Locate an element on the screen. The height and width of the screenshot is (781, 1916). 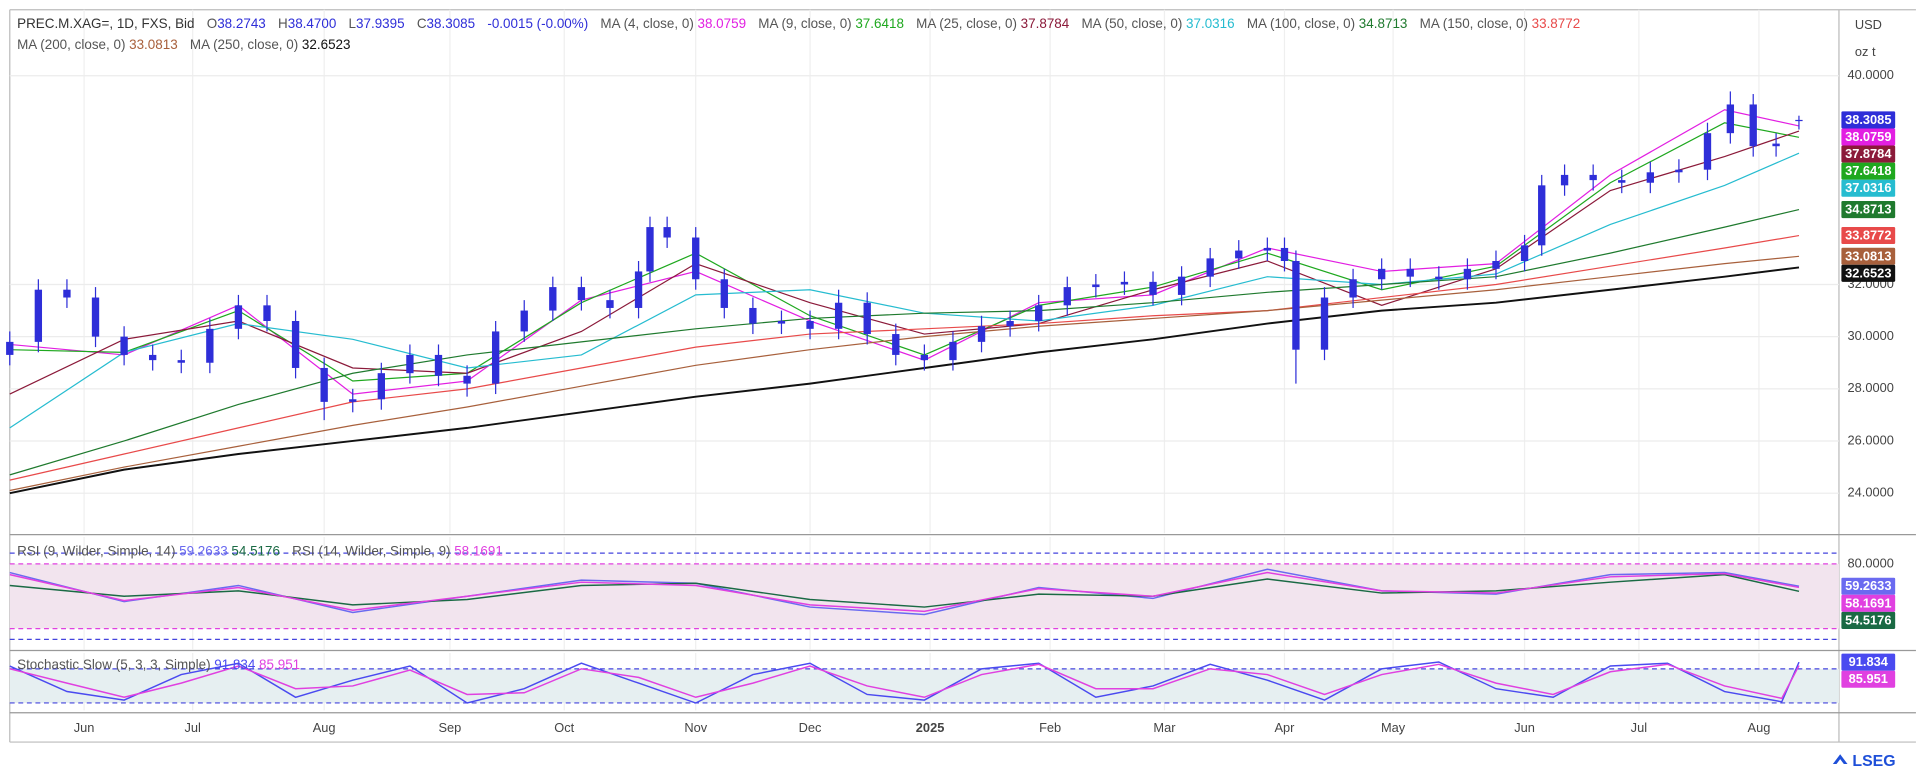
legend-value: 85.951 is located at coordinates (280, 665).